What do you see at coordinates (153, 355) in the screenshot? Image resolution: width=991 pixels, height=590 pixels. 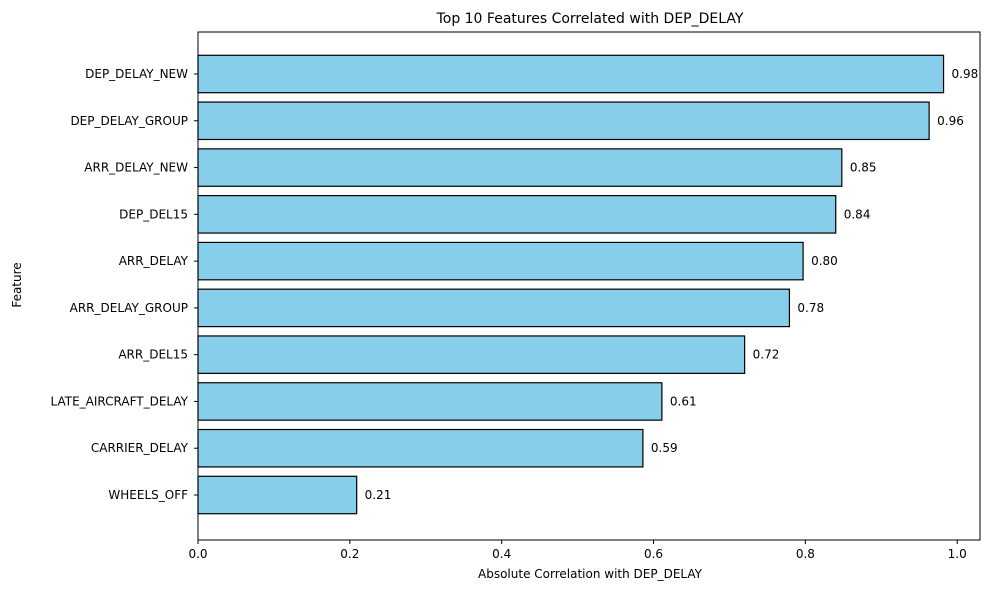 I see `y-tick-label: ARR_DEL15` at bounding box center [153, 355].